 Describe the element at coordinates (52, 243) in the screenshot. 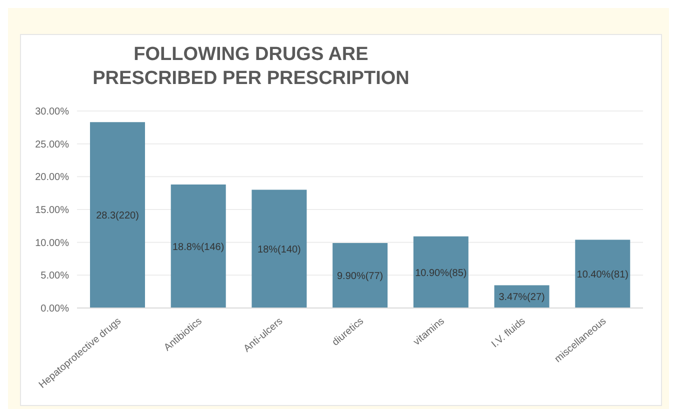

I see `y-tick-label: 10.00%` at that location.